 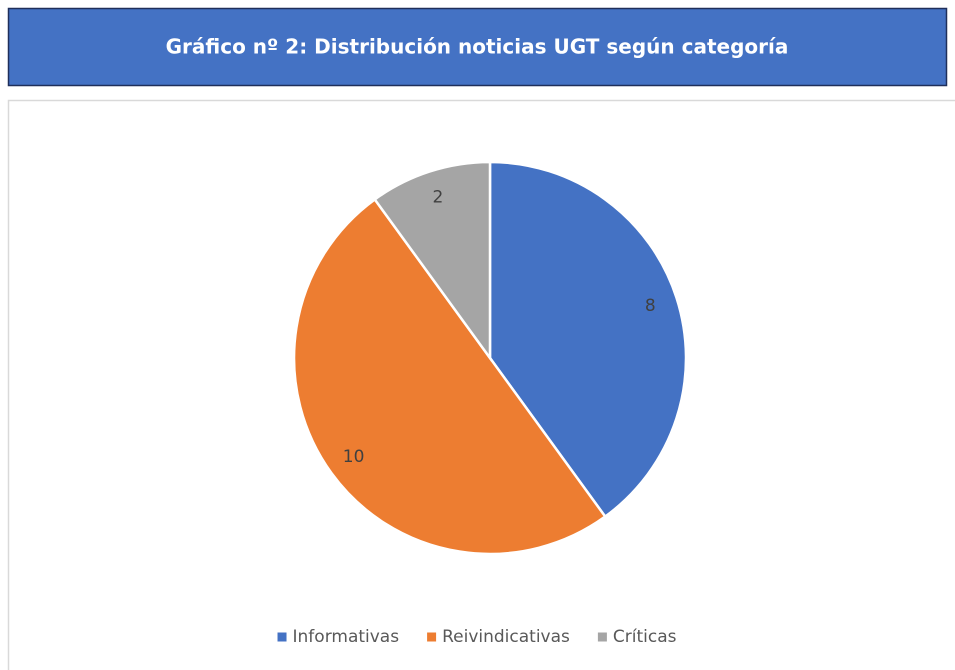 What do you see at coordinates (437, 198) in the screenshot?
I see `data-label: 2` at bounding box center [437, 198].